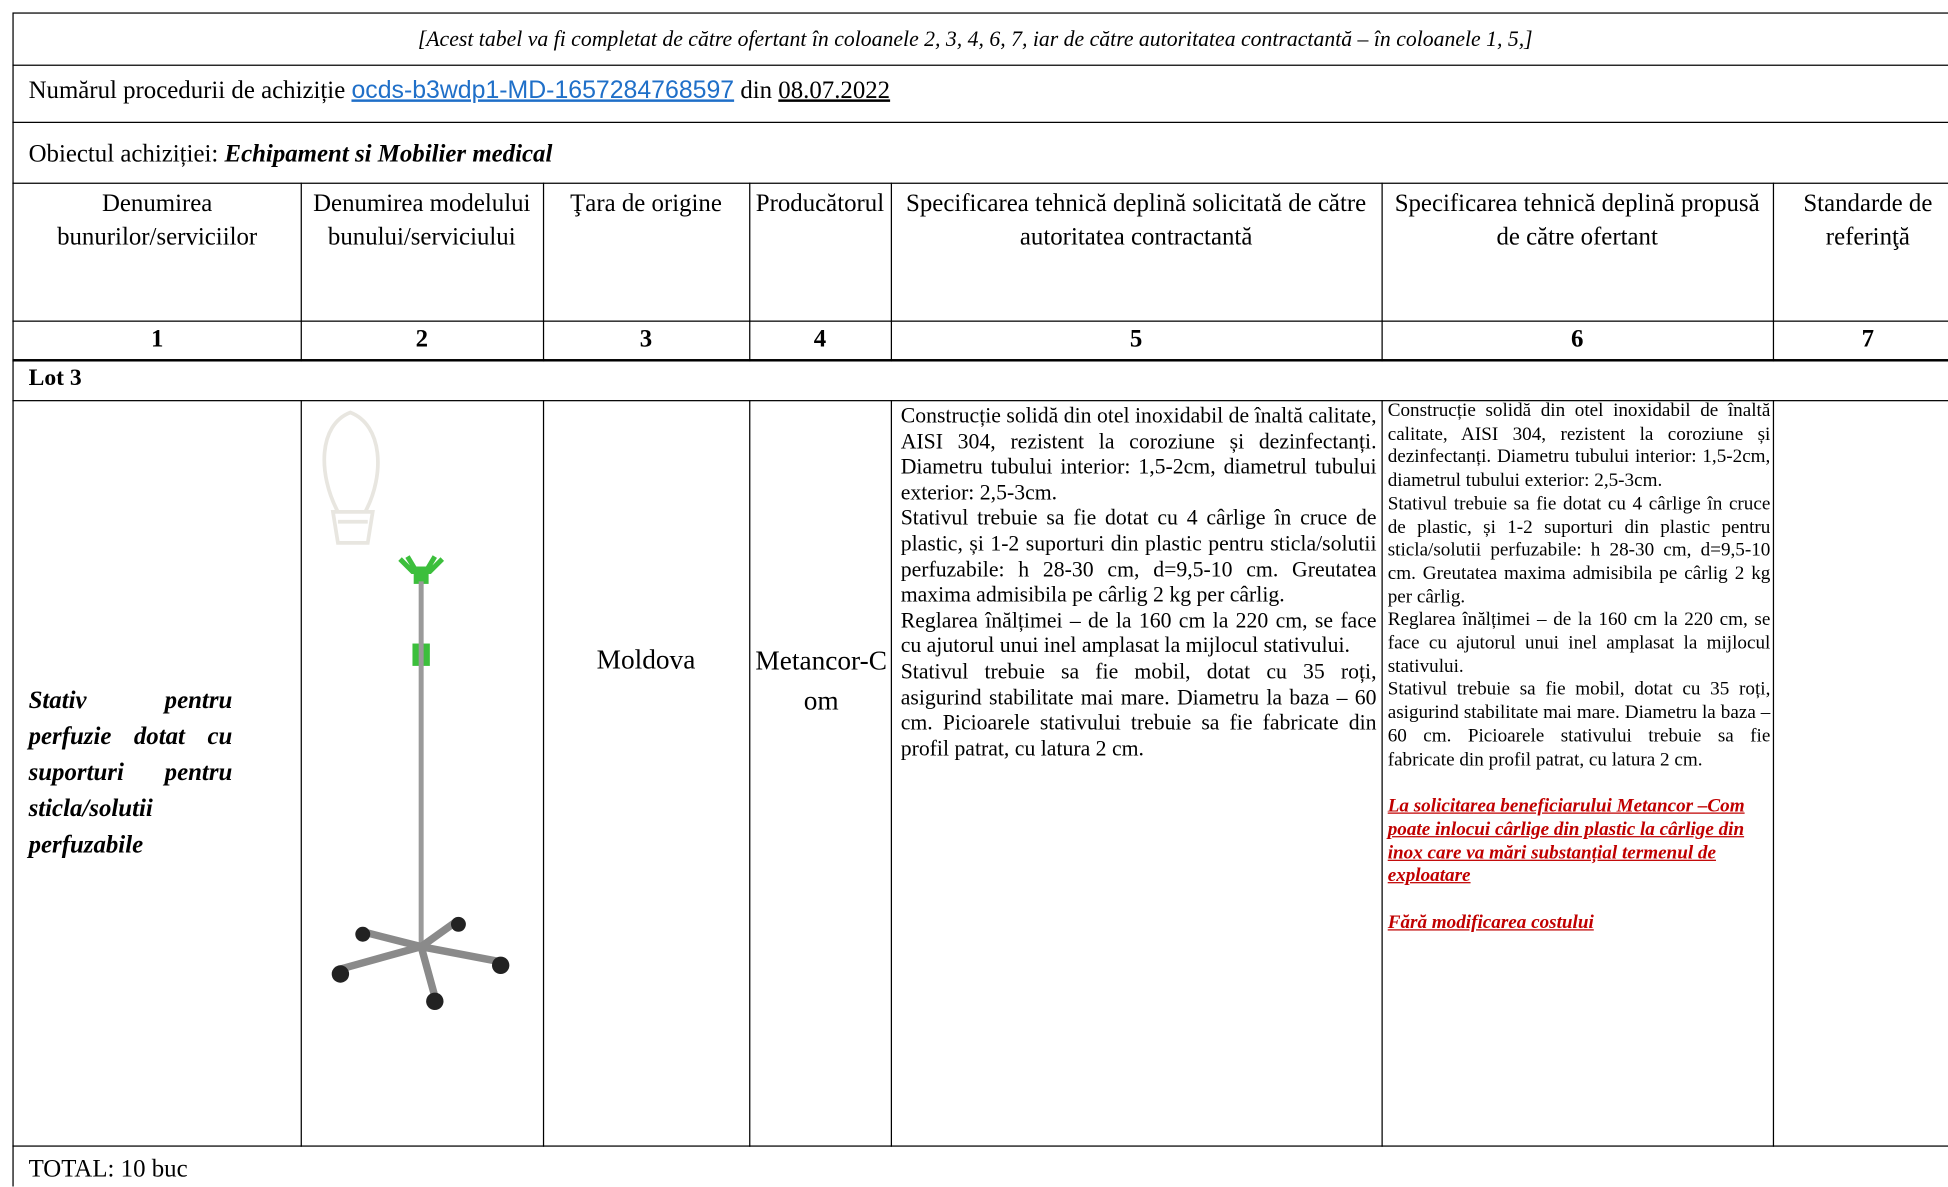 The height and width of the screenshot is (1187, 1948). What do you see at coordinates (820, 204) in the screenshot?
I see `header-text: Producătorul` at bounding box center [820, 204].